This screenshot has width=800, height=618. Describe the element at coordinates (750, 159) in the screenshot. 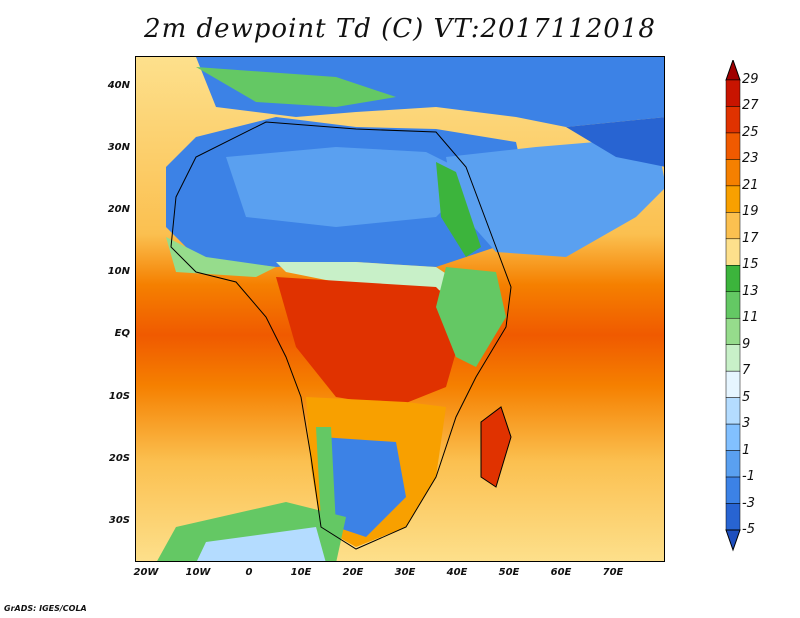

I see `colorbar-label: 23` at that location.